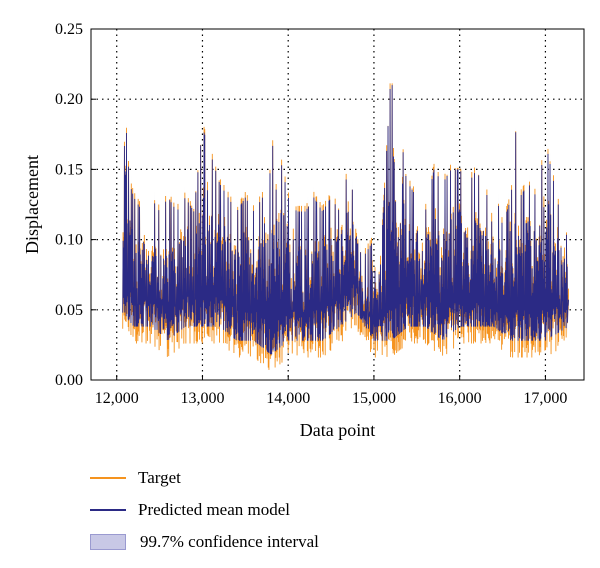 The width and height of the screenshot is (600, 568). Describe the element at coordinates (159, 477) in the screenshot. I see `legend-label-target: Target` at that location.